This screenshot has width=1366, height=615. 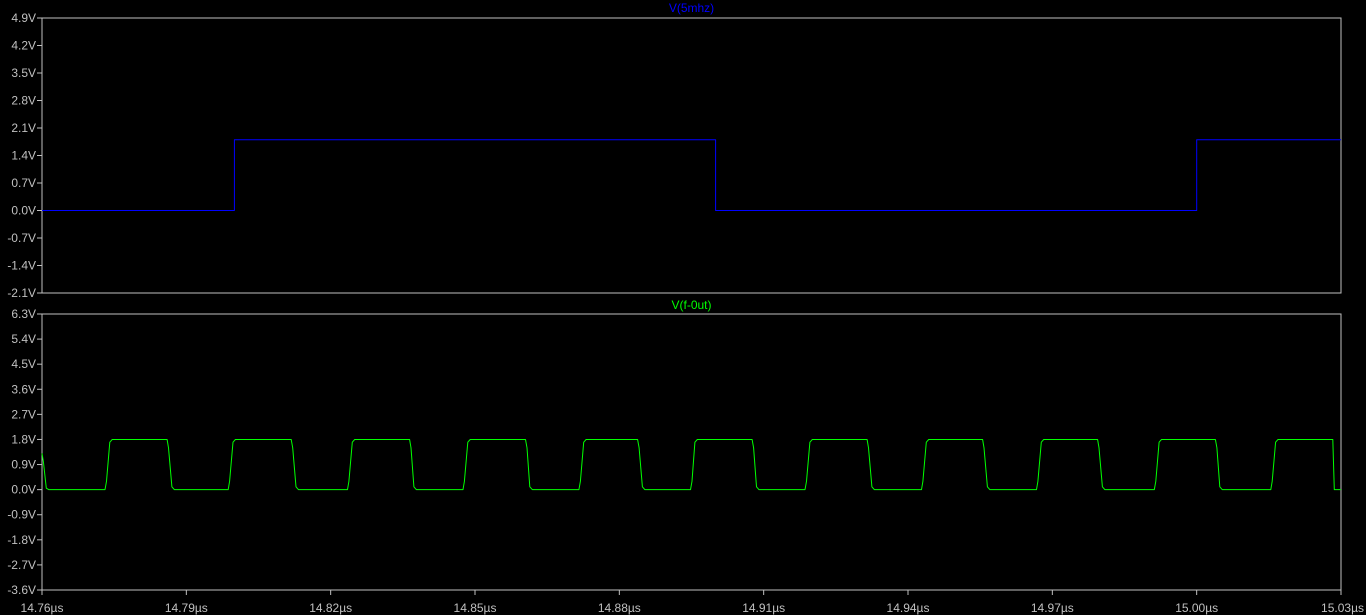 I want to click on x-tick-label: 15.00µs, so click(x=1196, y=608).